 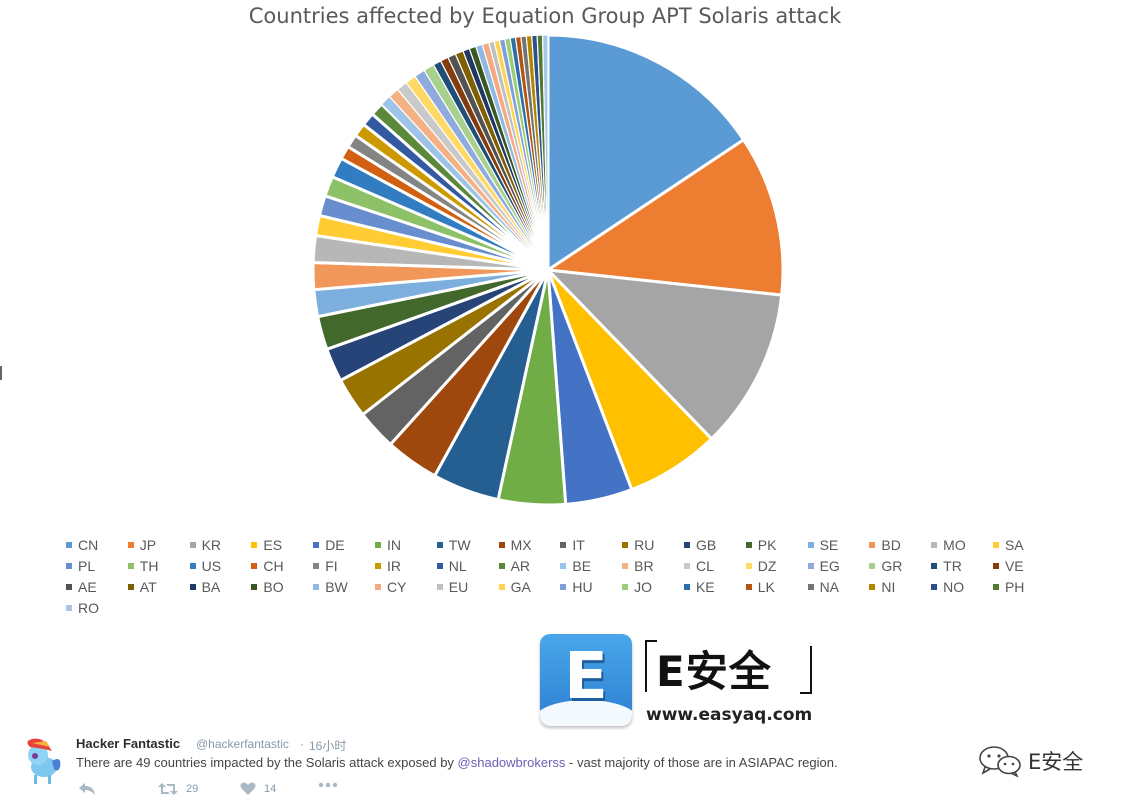 What do you see at coordinates (704, 565) in the screenshot?
I see `legend-label: CL` at bounding box center [704, 565].